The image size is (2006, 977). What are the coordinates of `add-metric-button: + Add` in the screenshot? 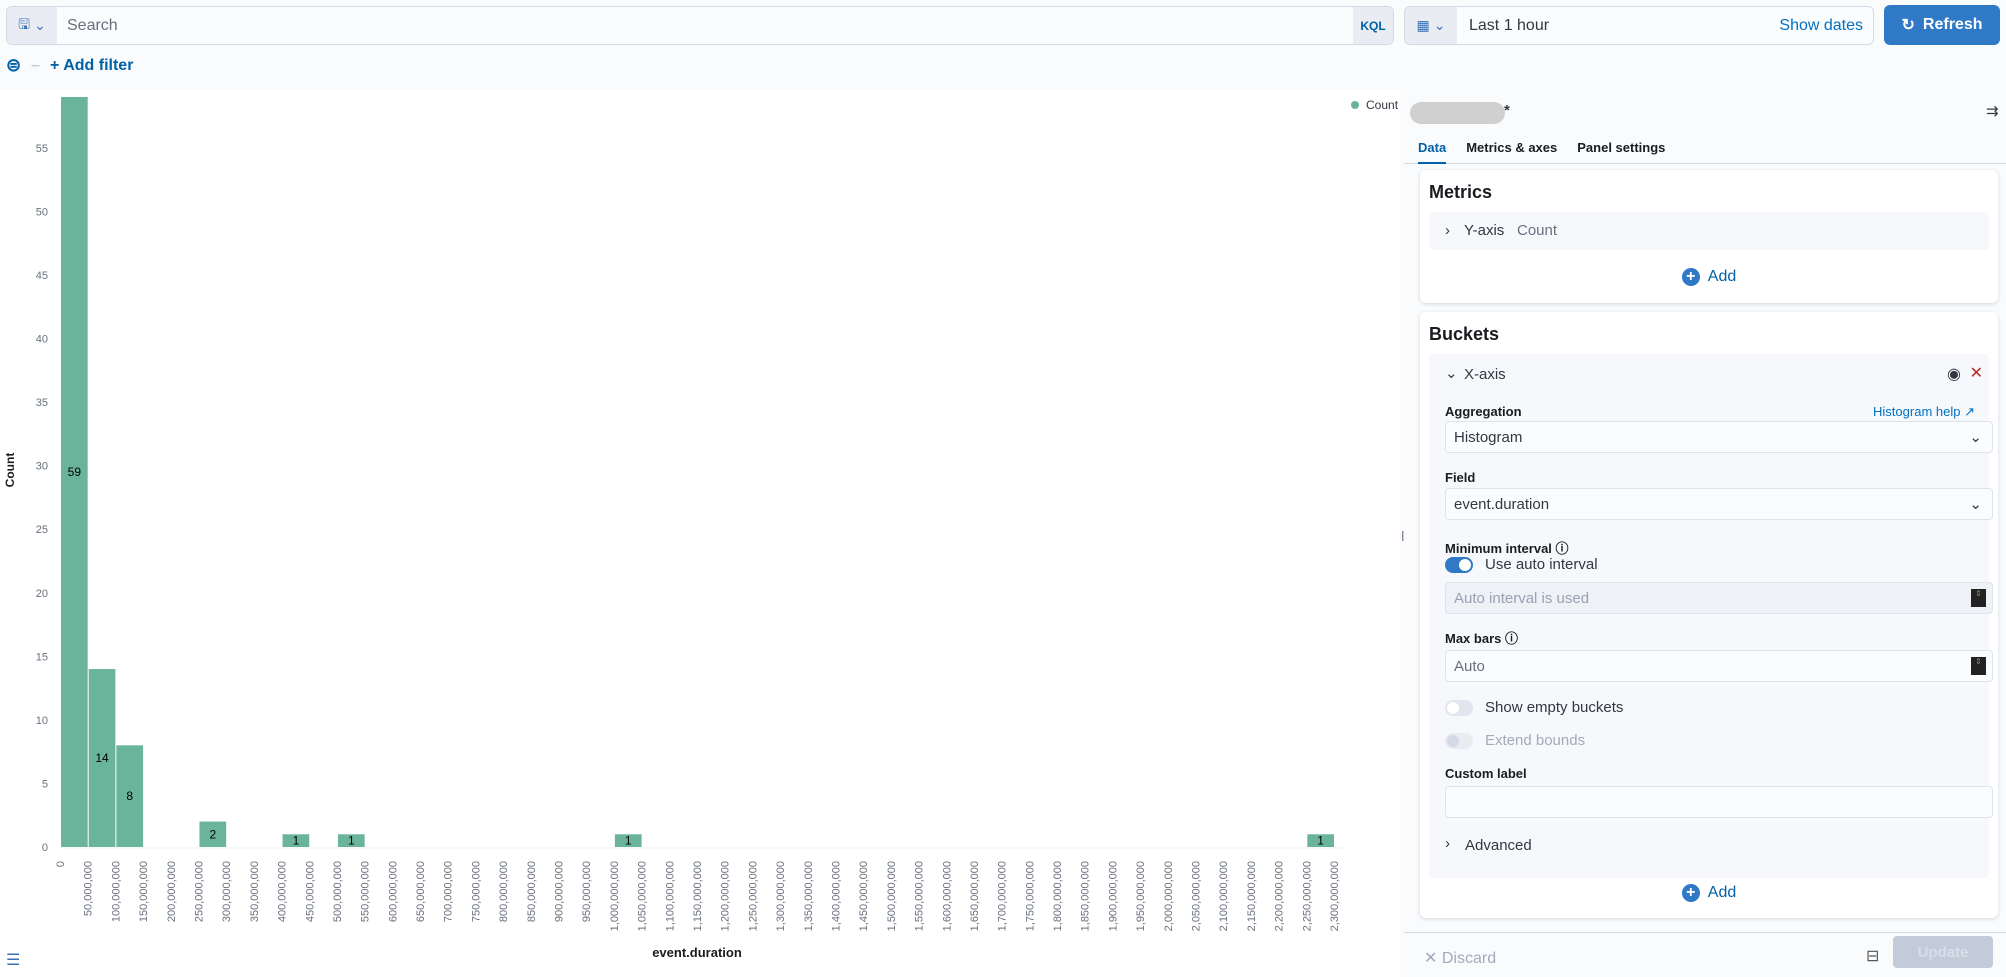 It's located at (1709, 277).